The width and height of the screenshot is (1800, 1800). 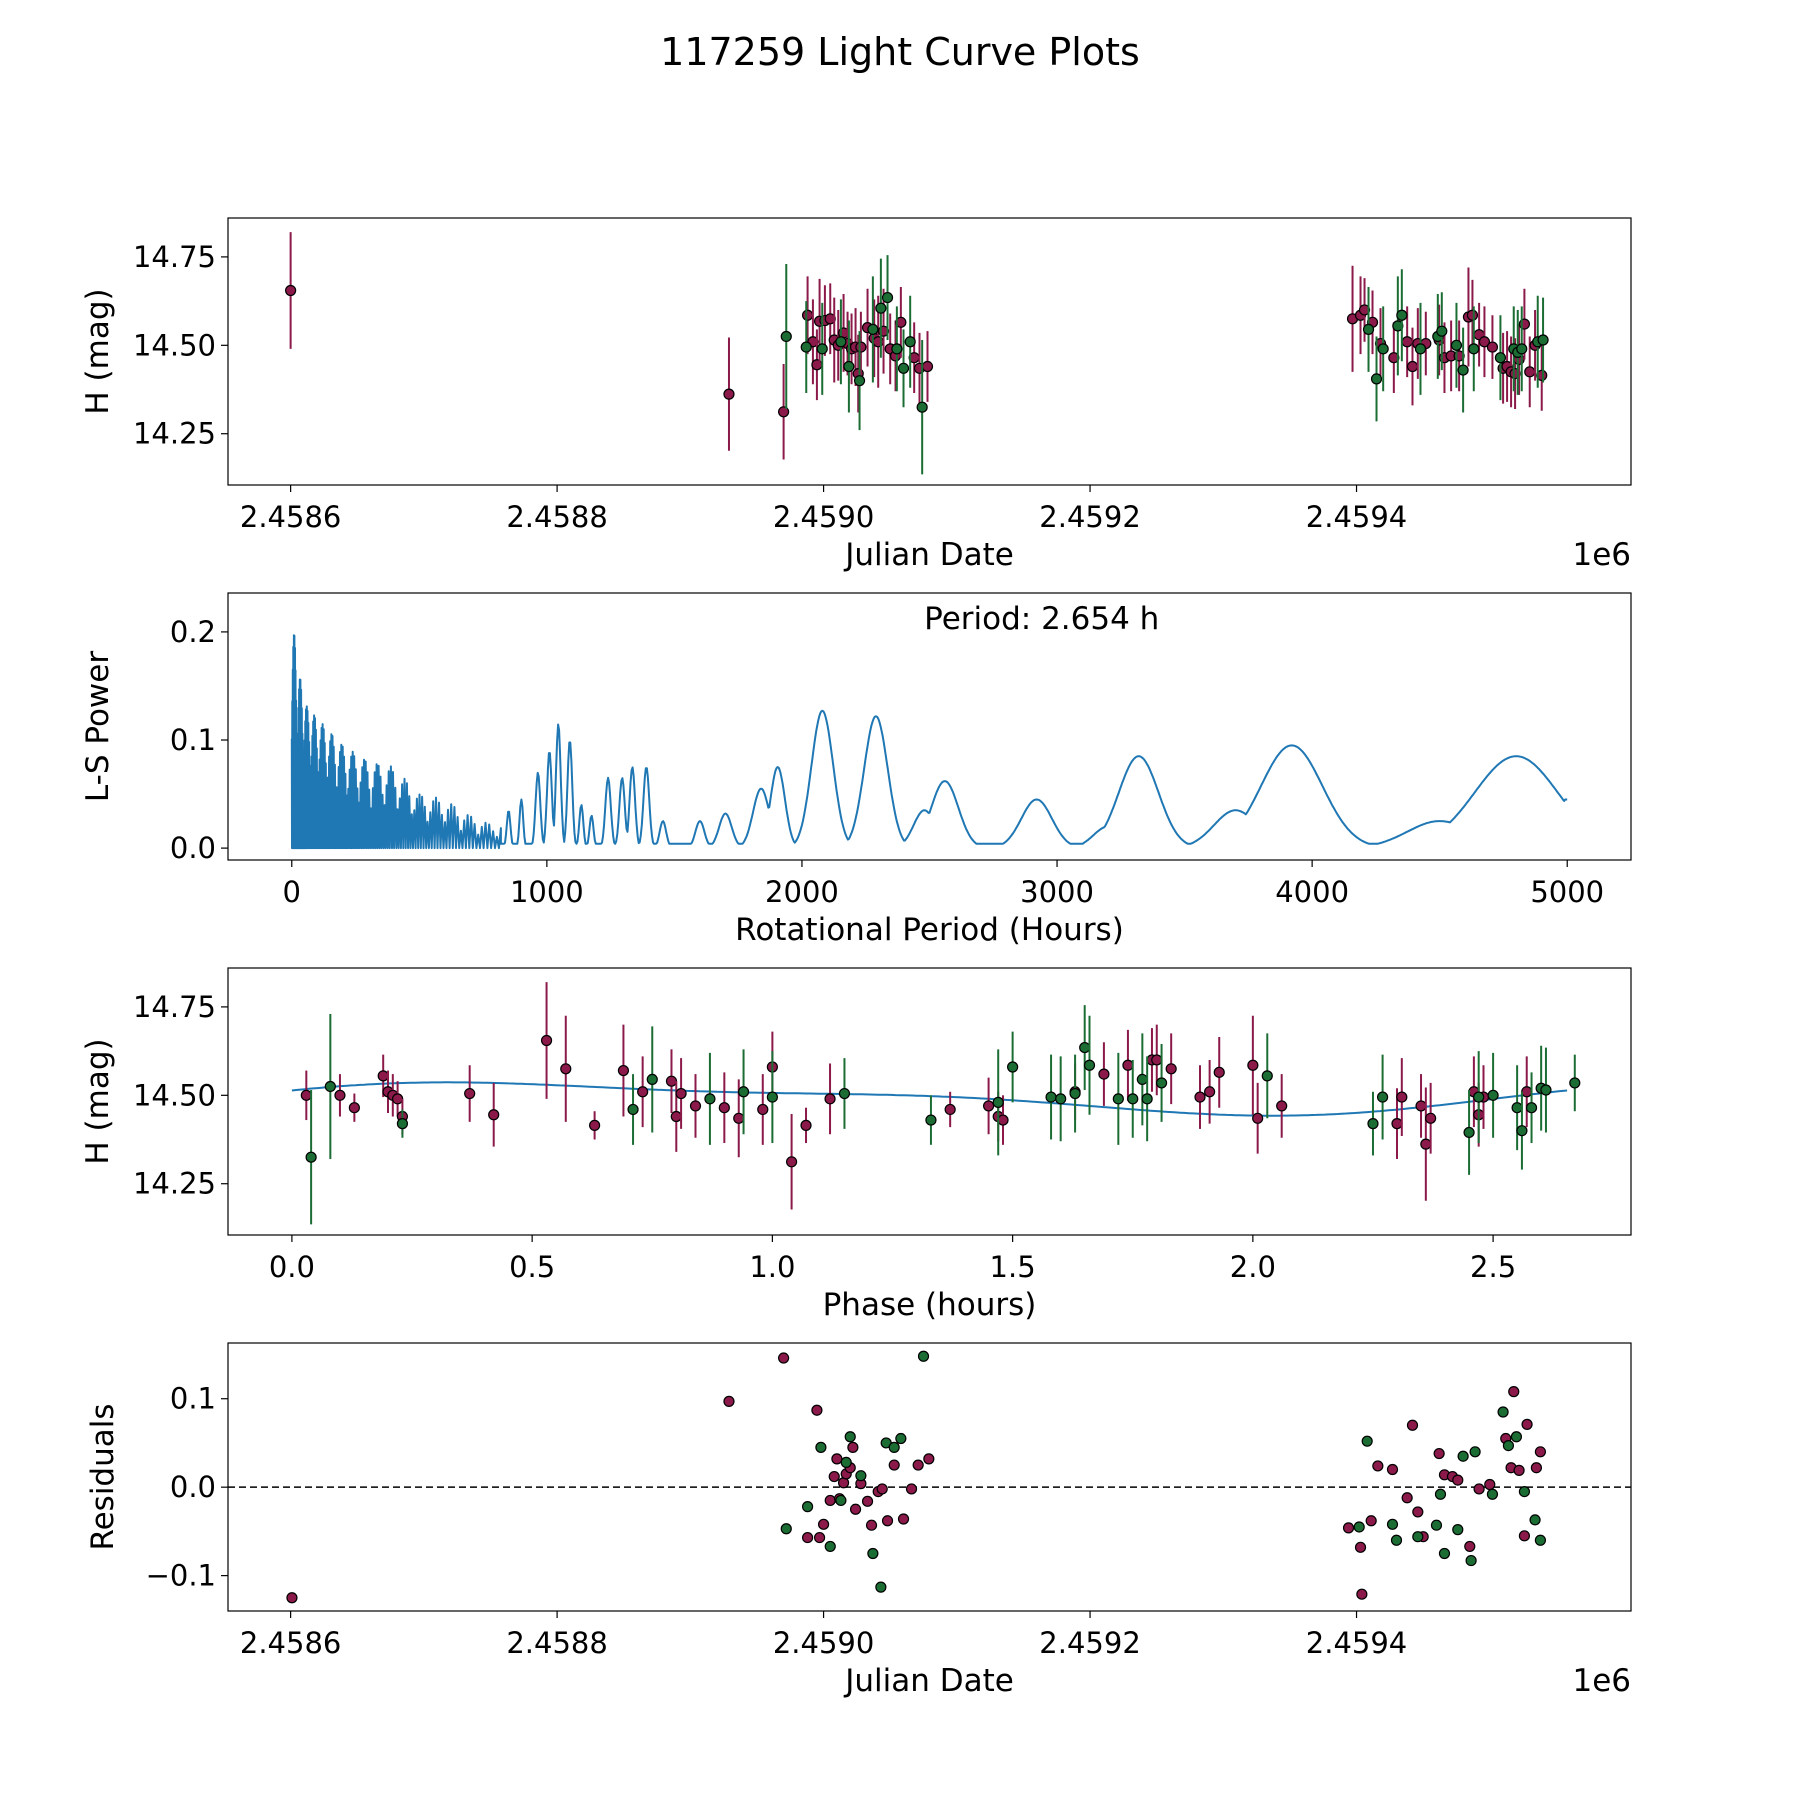 I want to click on x-tick-label: 2.4590, so click(x=823, y=1643).